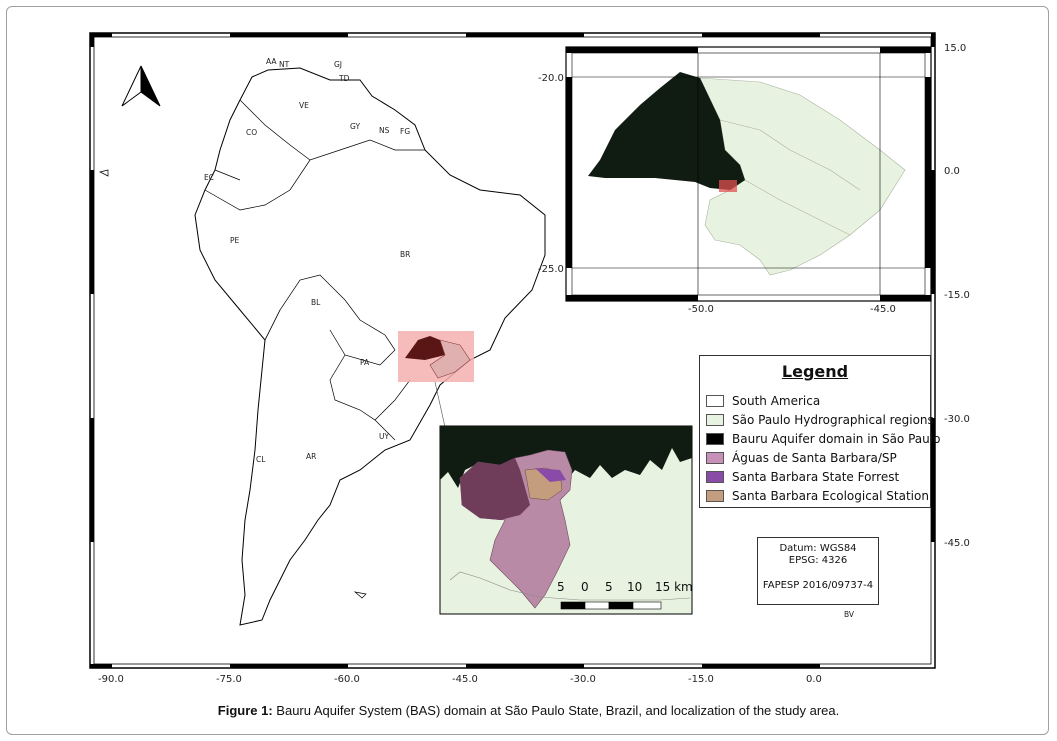 The width and height of the screenshot is (1057, 741). Describe the element at coordinates (355, 126) in the screenshot. I see `country-label: GY` at that location.